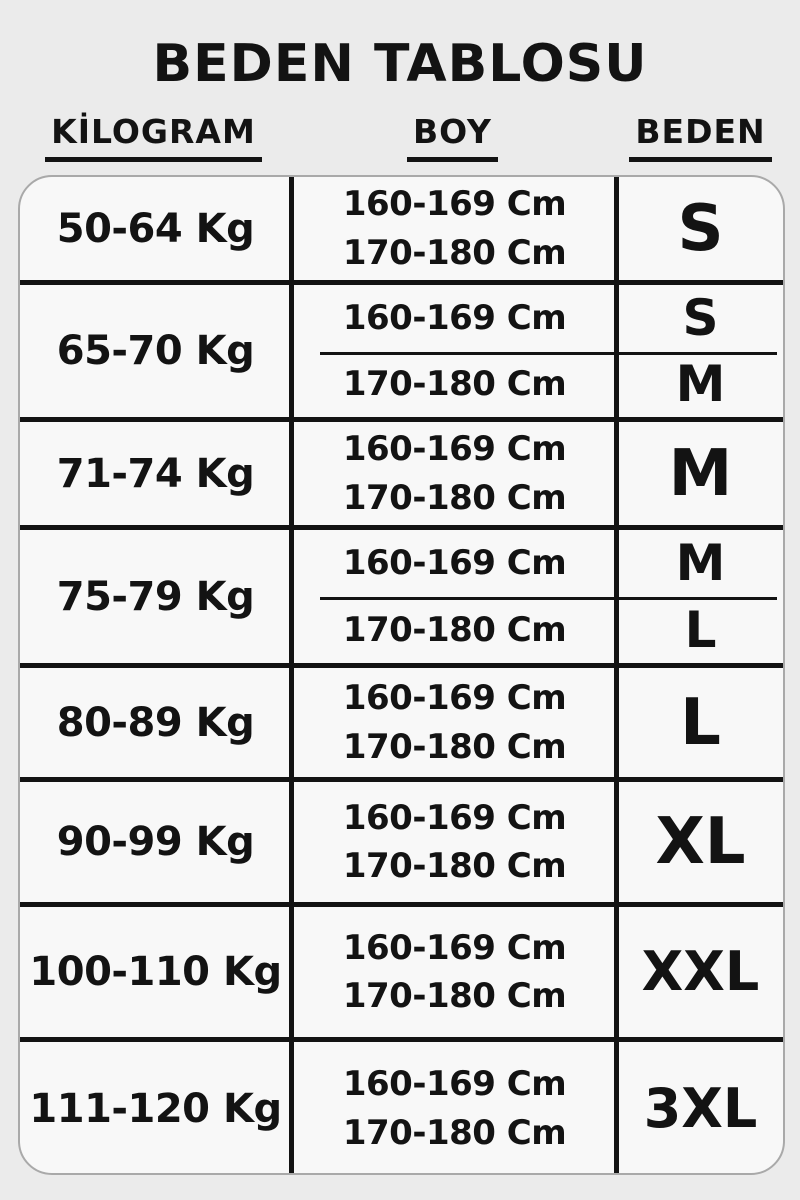  I want to click on weight-range-cell: 50-64 Kg, so click(155, 228).